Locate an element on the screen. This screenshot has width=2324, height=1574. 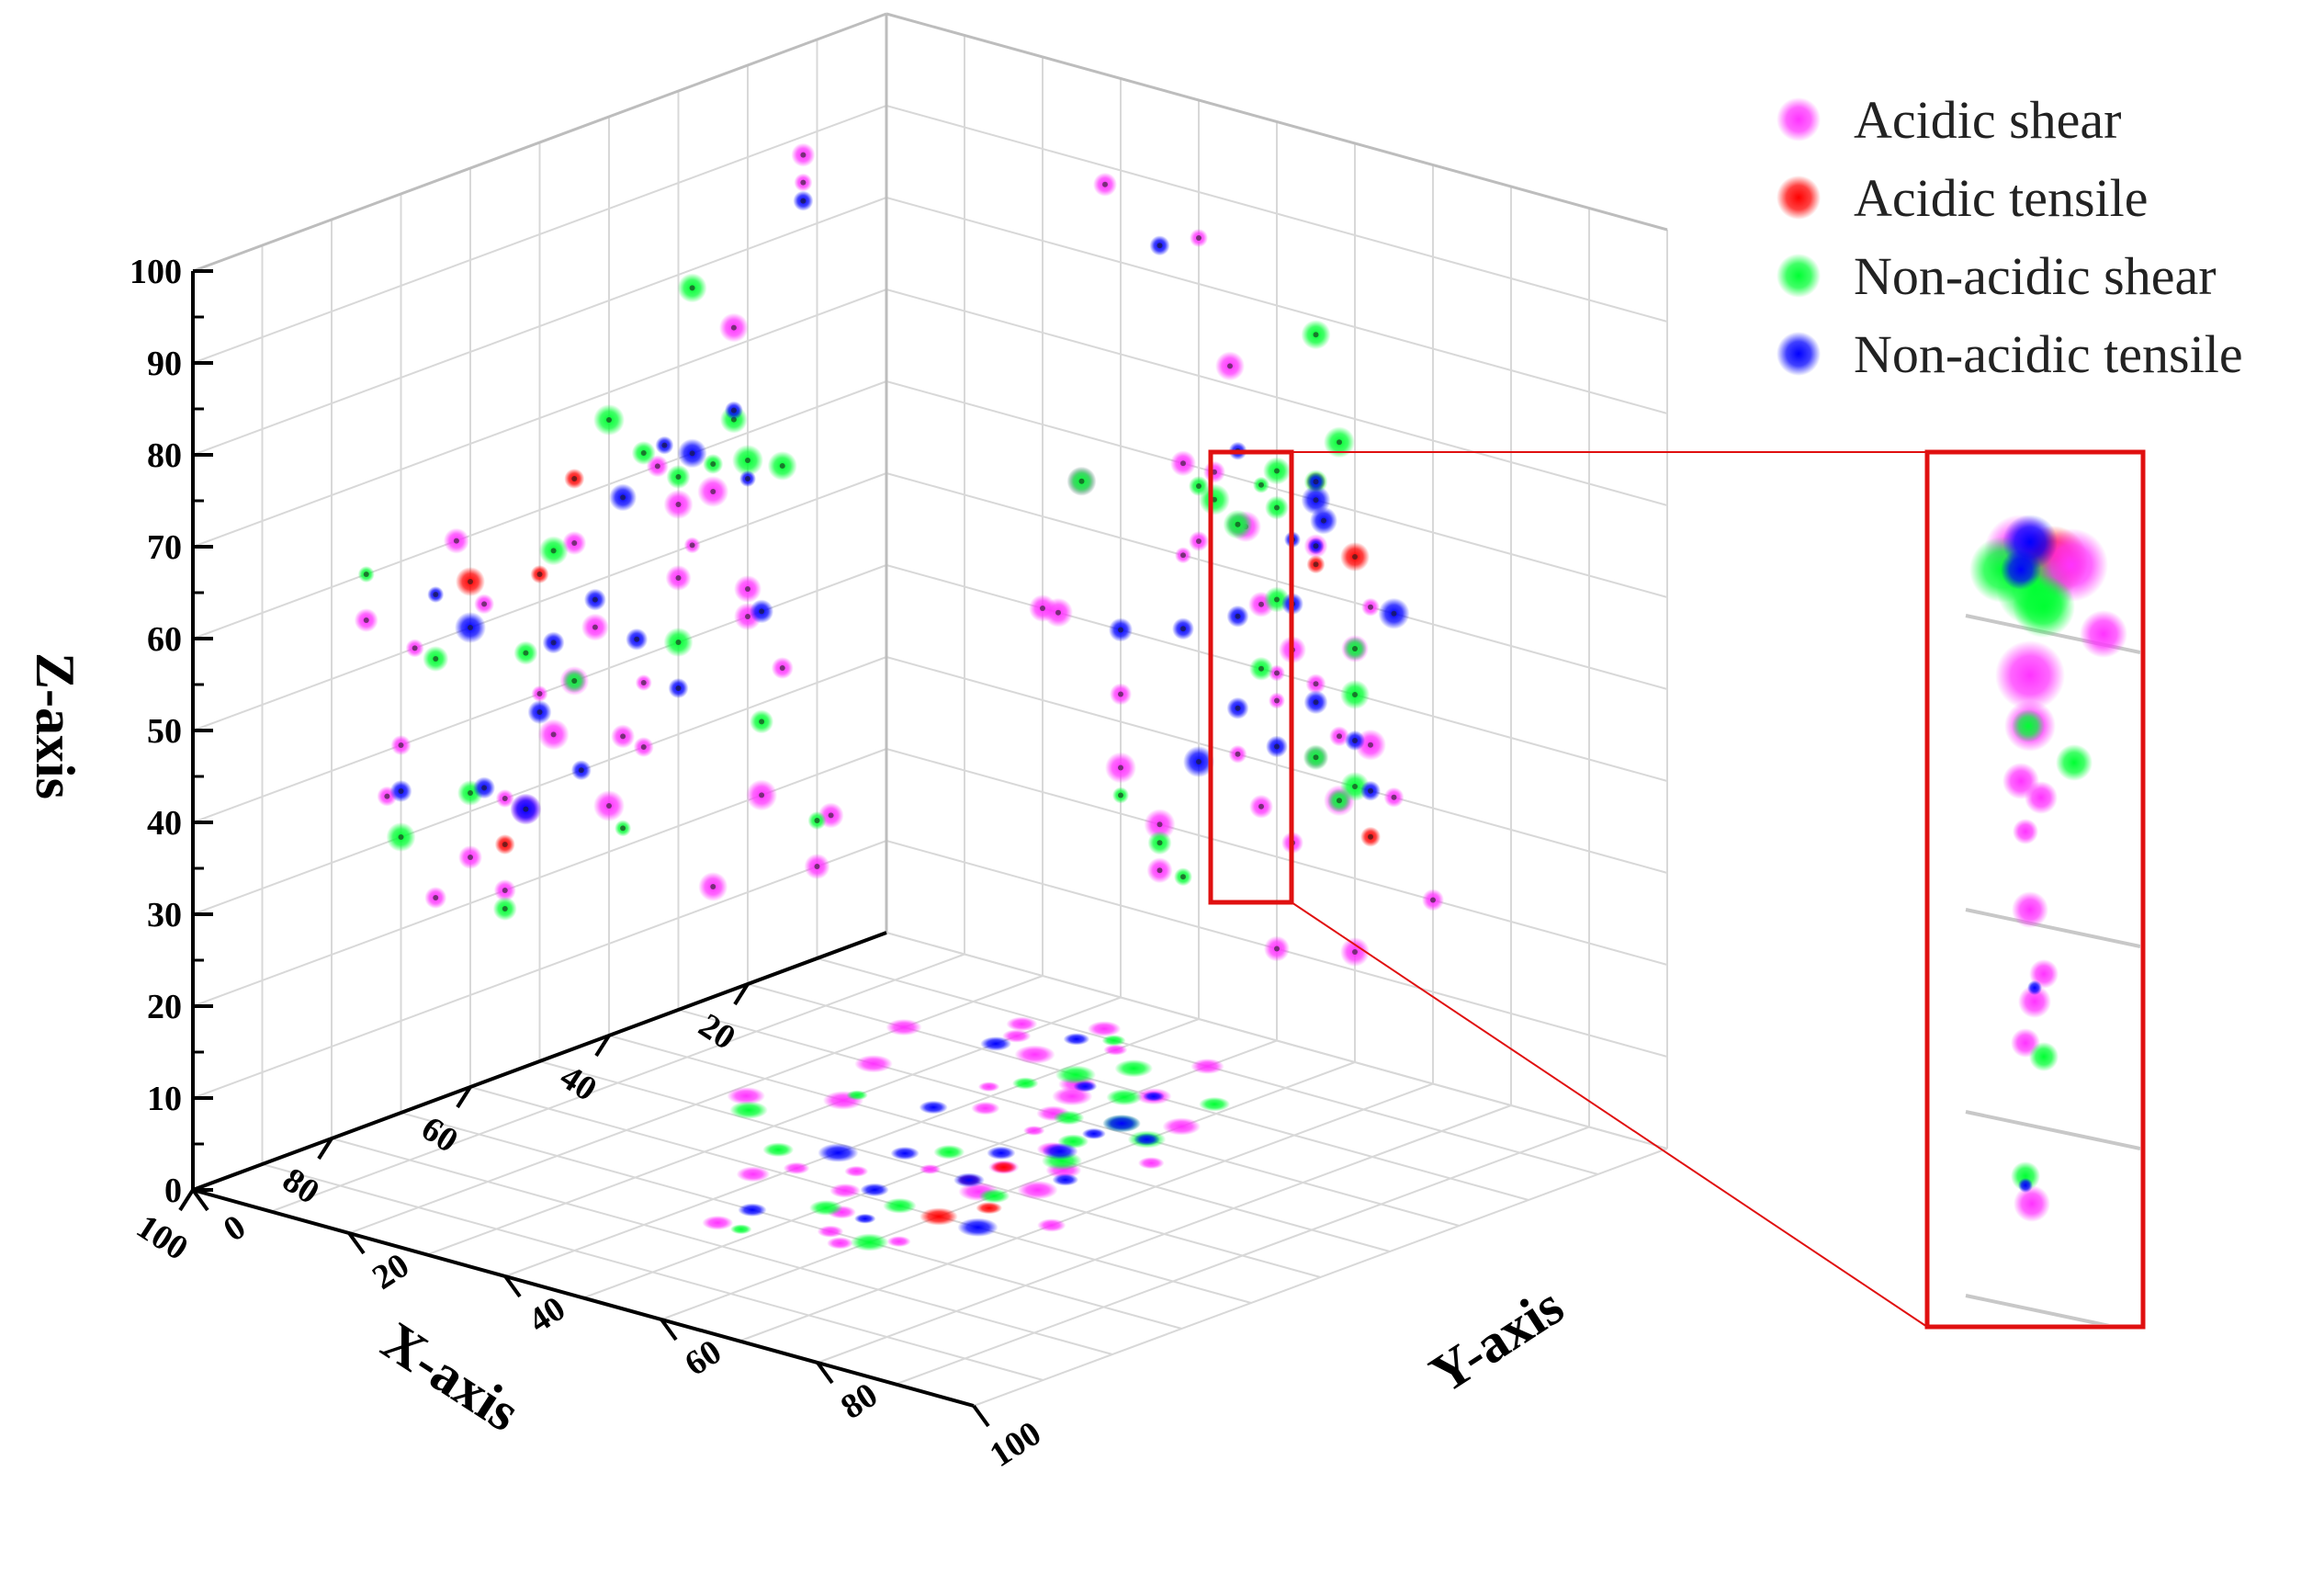
y-tick-label: 60 is located at coordinates (703, 1358).